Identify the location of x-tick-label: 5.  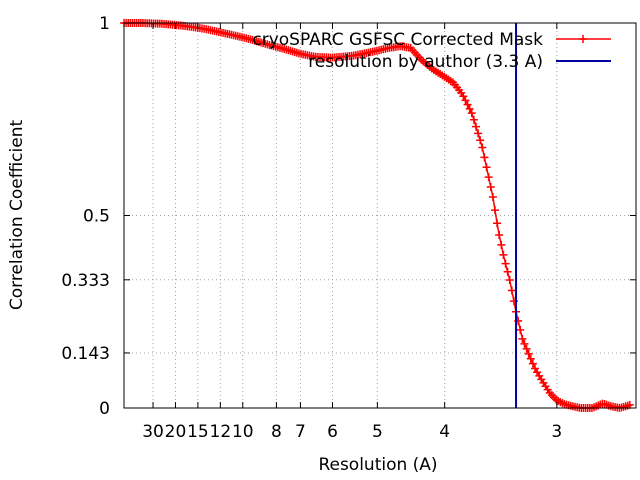
(377, 432).